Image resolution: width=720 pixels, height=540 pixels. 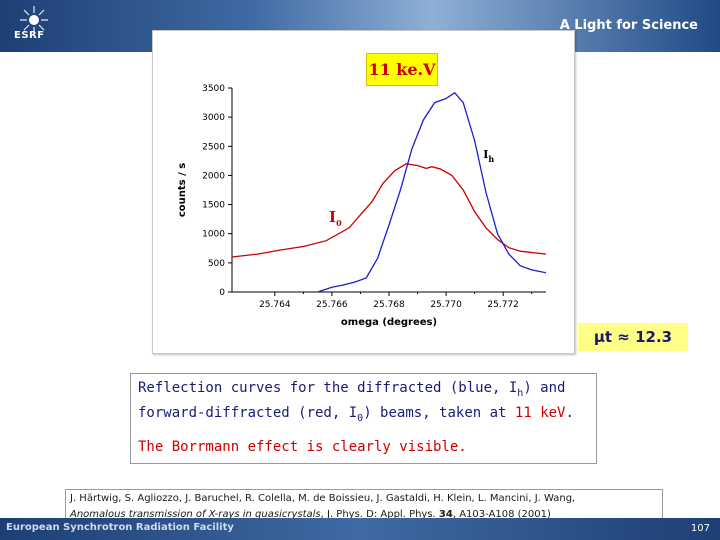 I want to click on y-tick-label: 2000, so click(x=213, y=176).